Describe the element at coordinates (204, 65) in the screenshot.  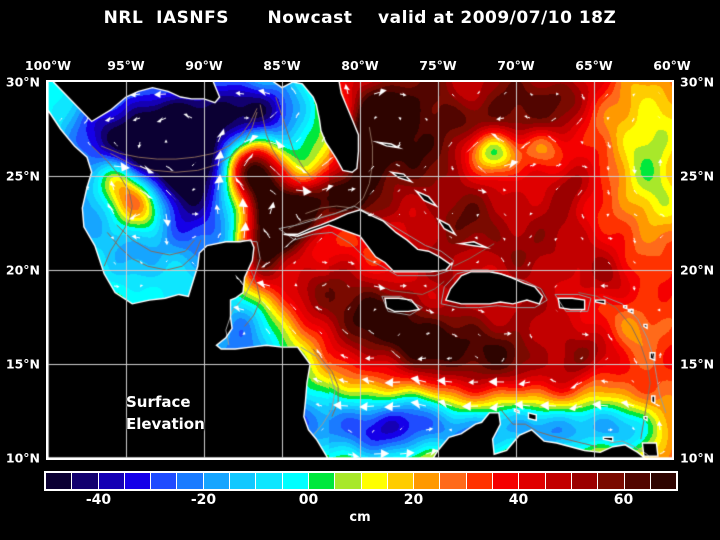
I see `longitude-tick-label: 90°W` at that location.